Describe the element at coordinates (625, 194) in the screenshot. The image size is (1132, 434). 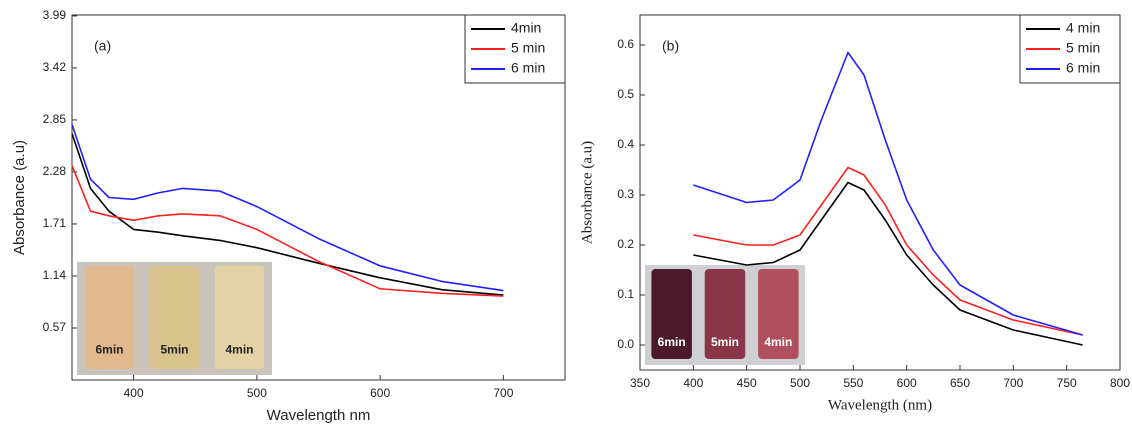
I see `y-tick-label: 0.3` at that location.